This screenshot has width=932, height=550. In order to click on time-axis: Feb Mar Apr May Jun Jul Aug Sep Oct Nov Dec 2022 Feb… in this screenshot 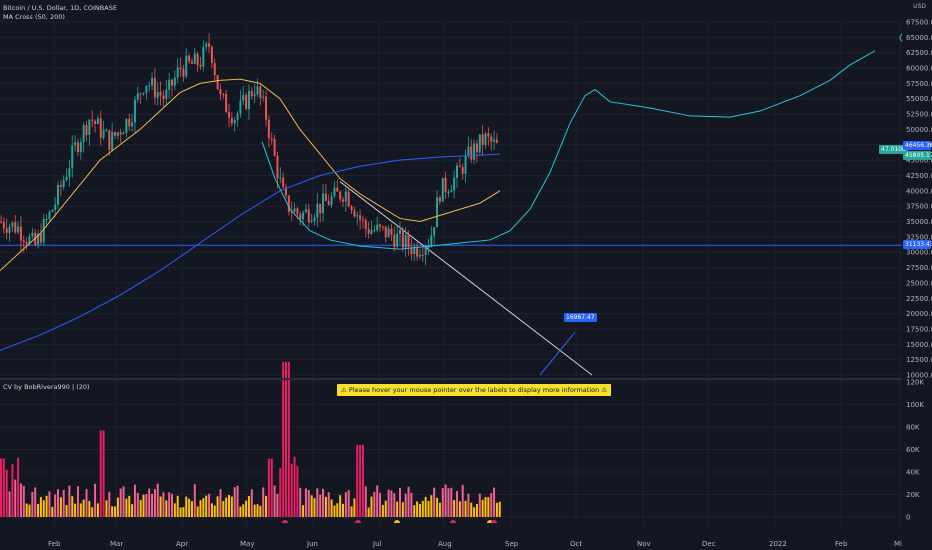, I will do `click(475, 544)`.